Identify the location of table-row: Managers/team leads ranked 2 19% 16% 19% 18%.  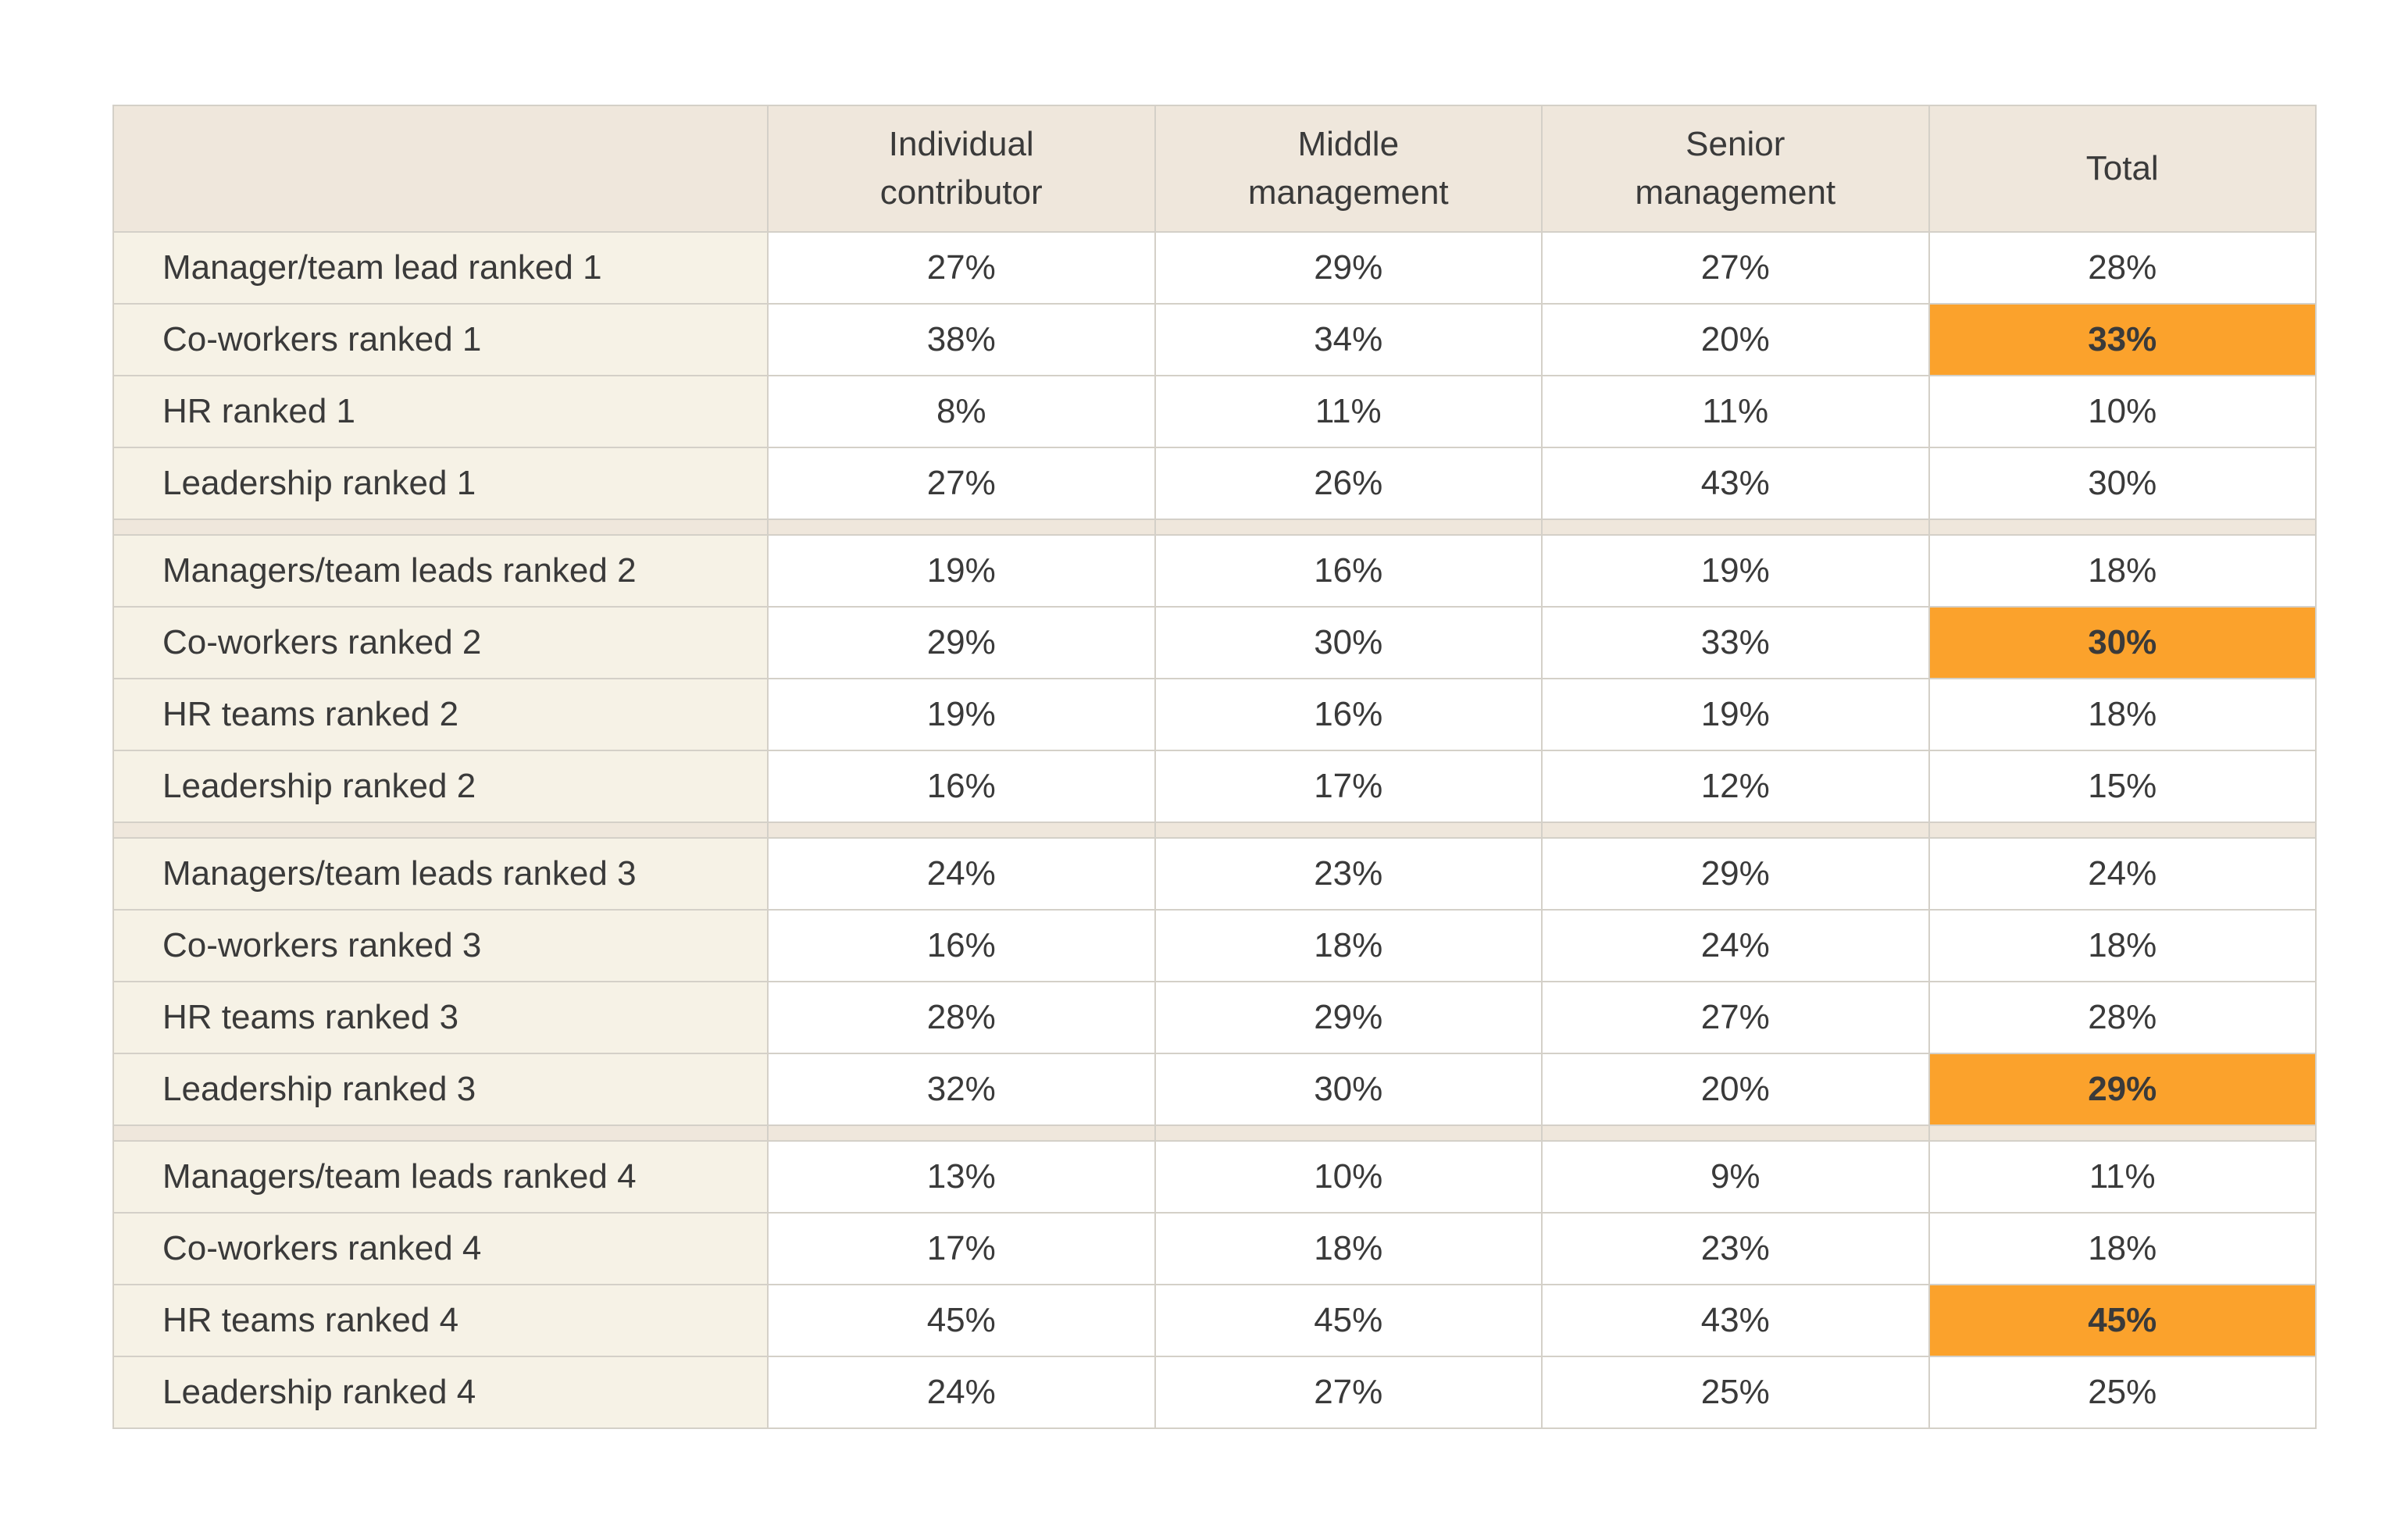
(1214, 571).